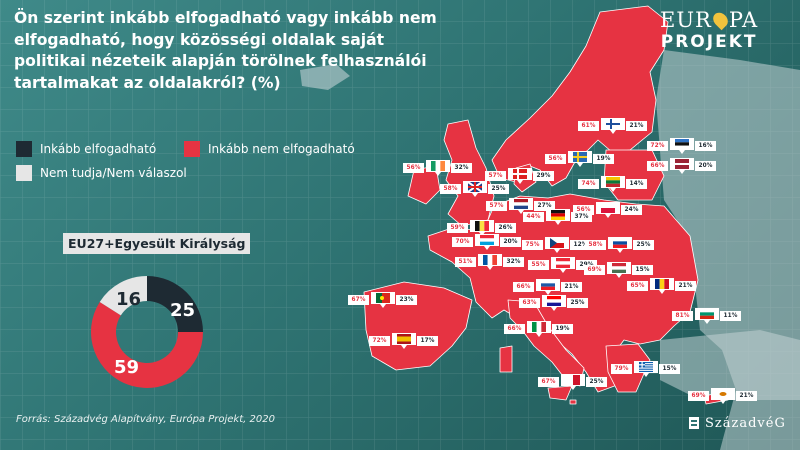  Describe the element at coordinates (98, 149) in the screenshot. I see `legend-label: Inkább elfogadható` at that location.